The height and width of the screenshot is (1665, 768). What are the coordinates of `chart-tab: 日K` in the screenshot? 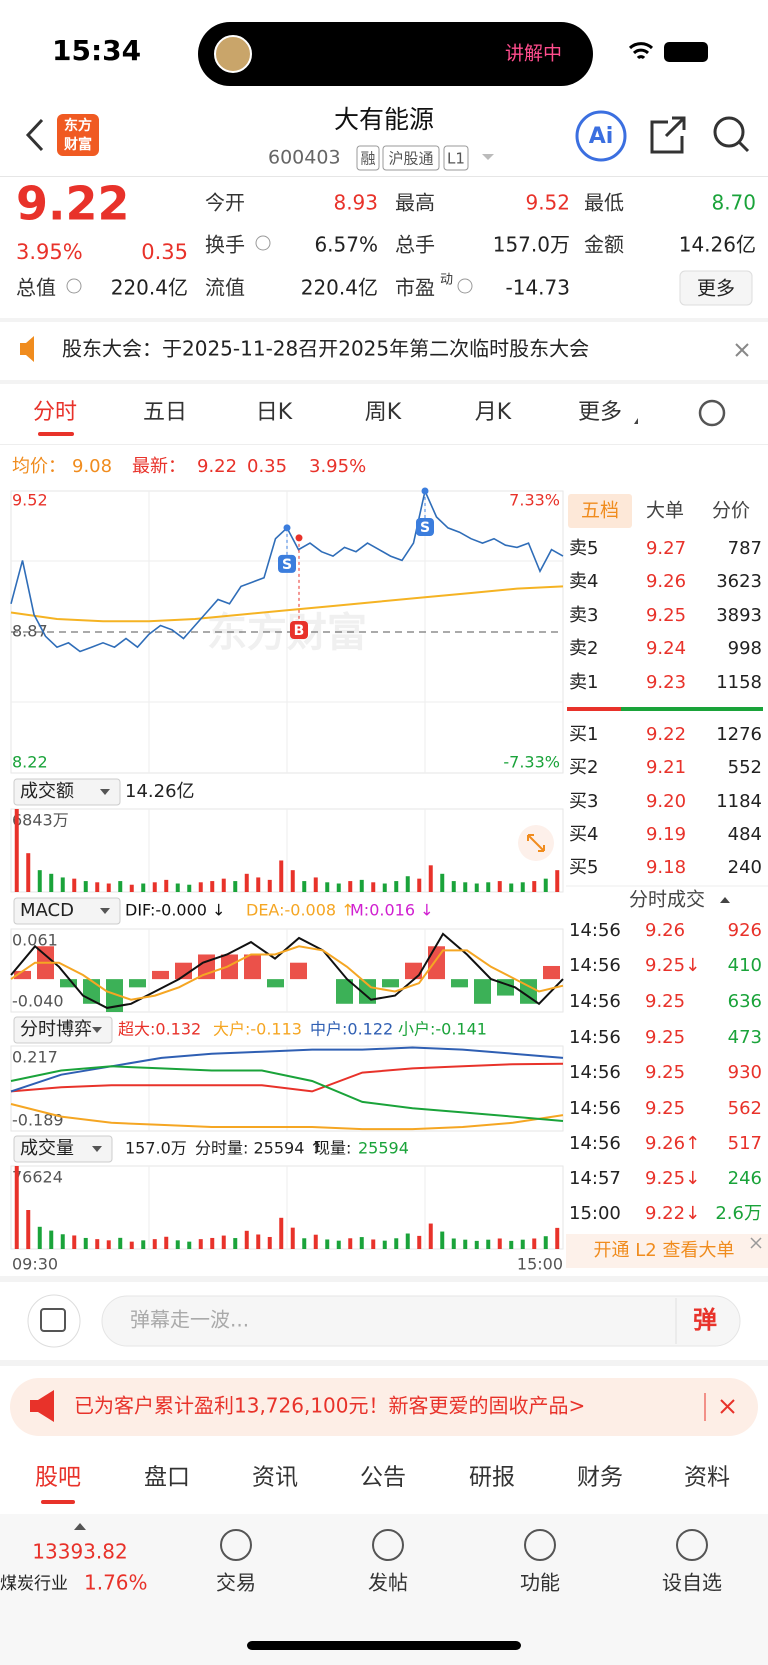 It's located at (274, 412).